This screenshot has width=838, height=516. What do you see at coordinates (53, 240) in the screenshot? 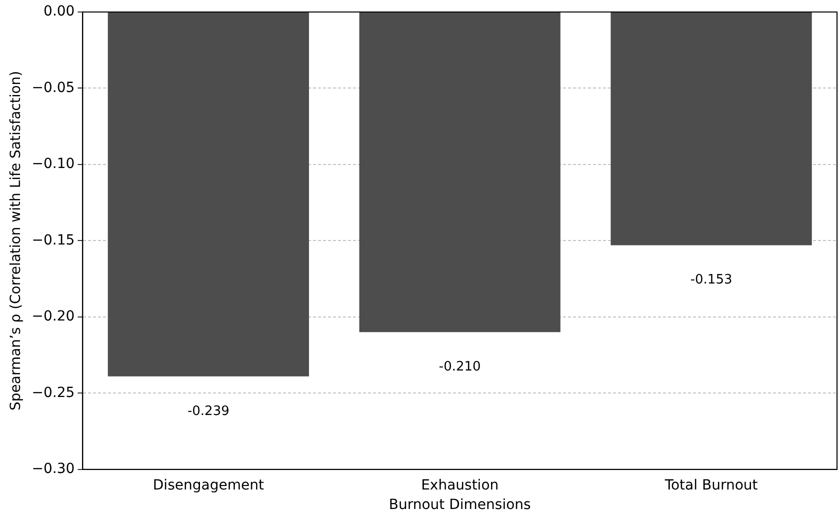
I see `y-tick-label: −0.15` at bounding box center [53, 240].